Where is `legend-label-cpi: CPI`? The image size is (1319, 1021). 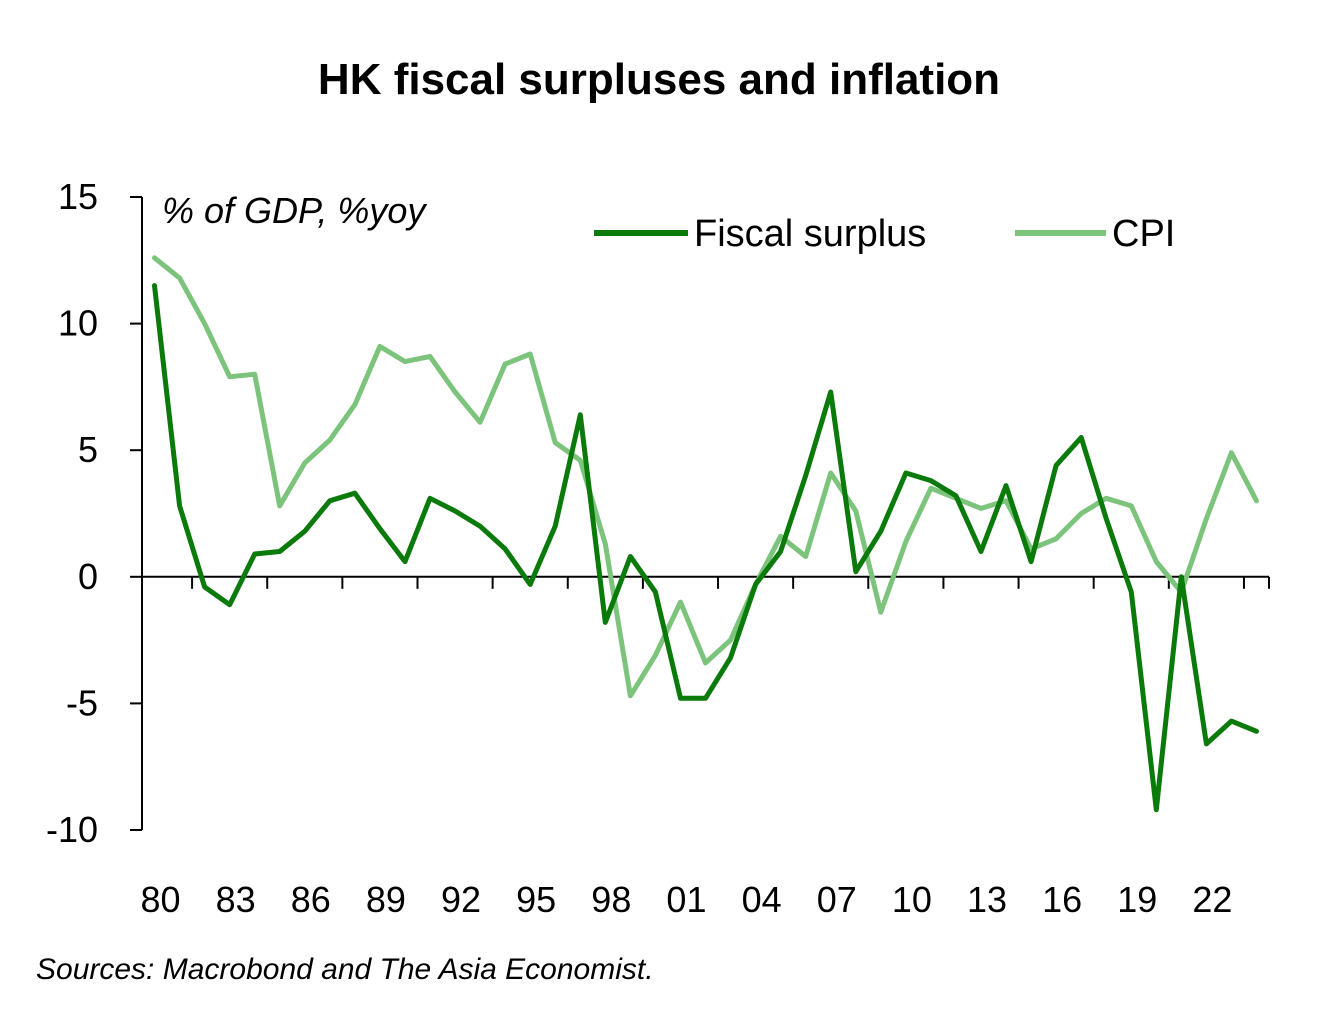
legend-label-cpi: CPI is located at coordinates (1143, 234).